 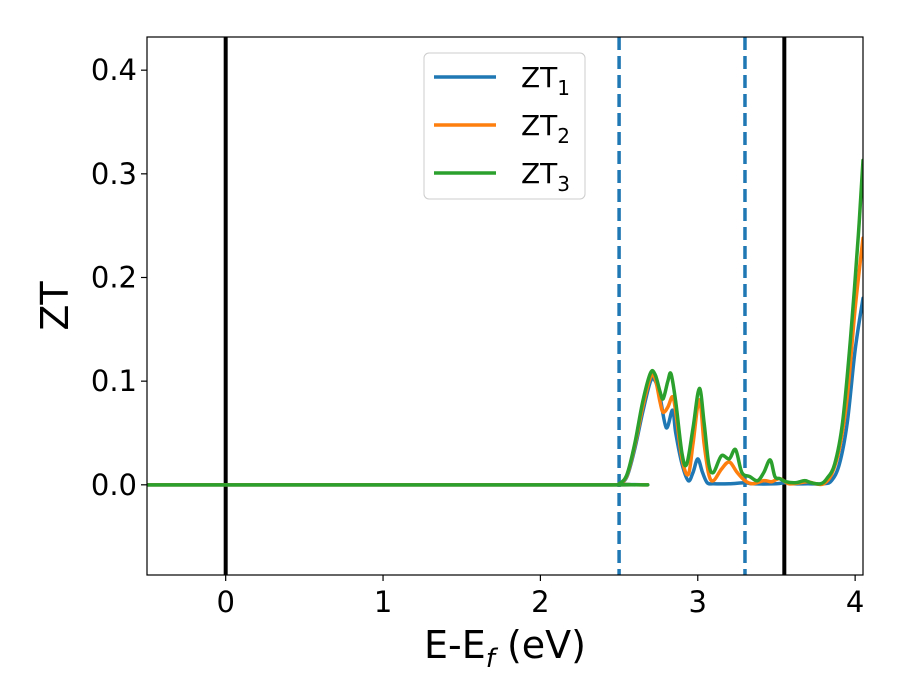 I want to click on y-axis-ticks: 0.0 0.1 0.2 0.3 0.4, so click(x=119, y=277).